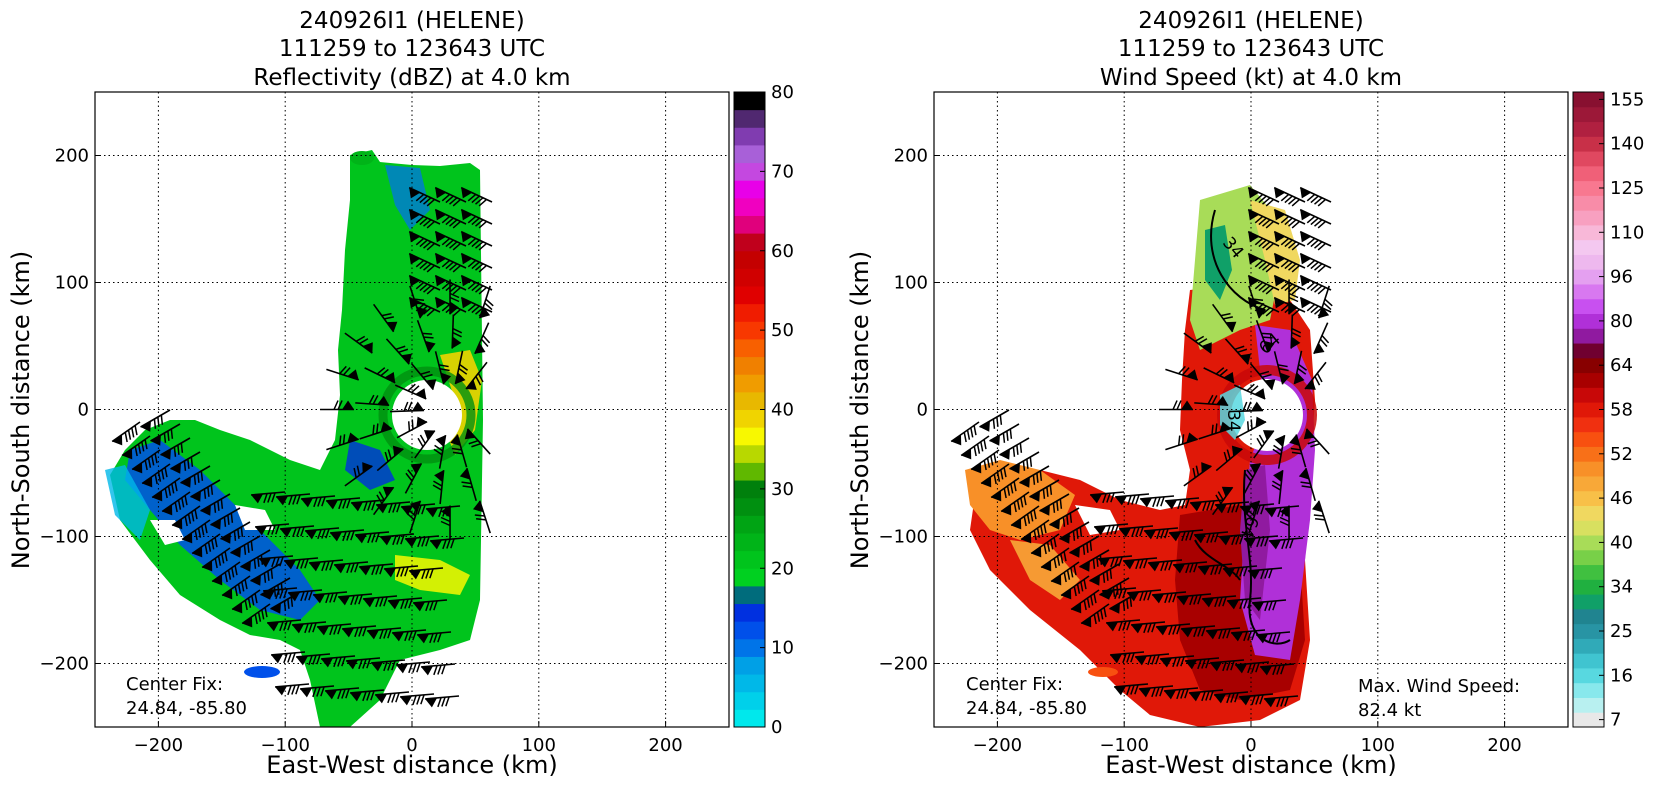  What do you see at coordinates (782, 92) in the screenshot?
I see `colorbar-tick-label: 80` at bounding box center [782, 92].